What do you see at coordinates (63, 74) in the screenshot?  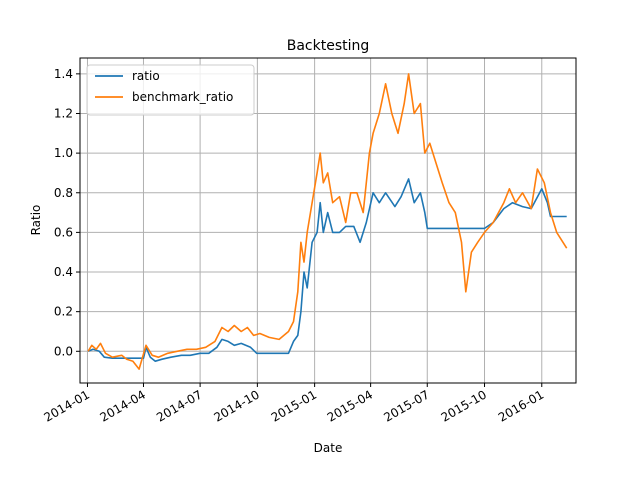 I see `y-tick-label: 1.4` at bounding box center [63, 74].